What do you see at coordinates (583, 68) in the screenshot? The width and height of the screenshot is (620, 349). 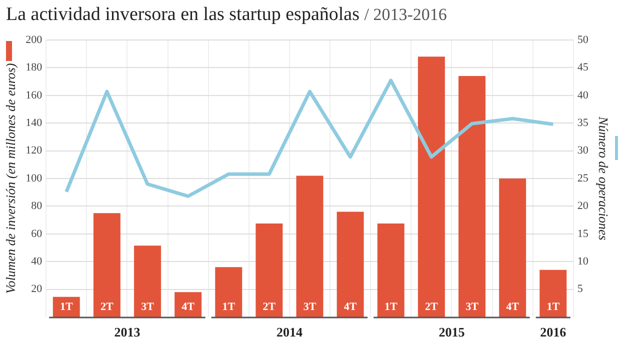 I see `y2-tick-label: 45` at bounding box center [583, 68].